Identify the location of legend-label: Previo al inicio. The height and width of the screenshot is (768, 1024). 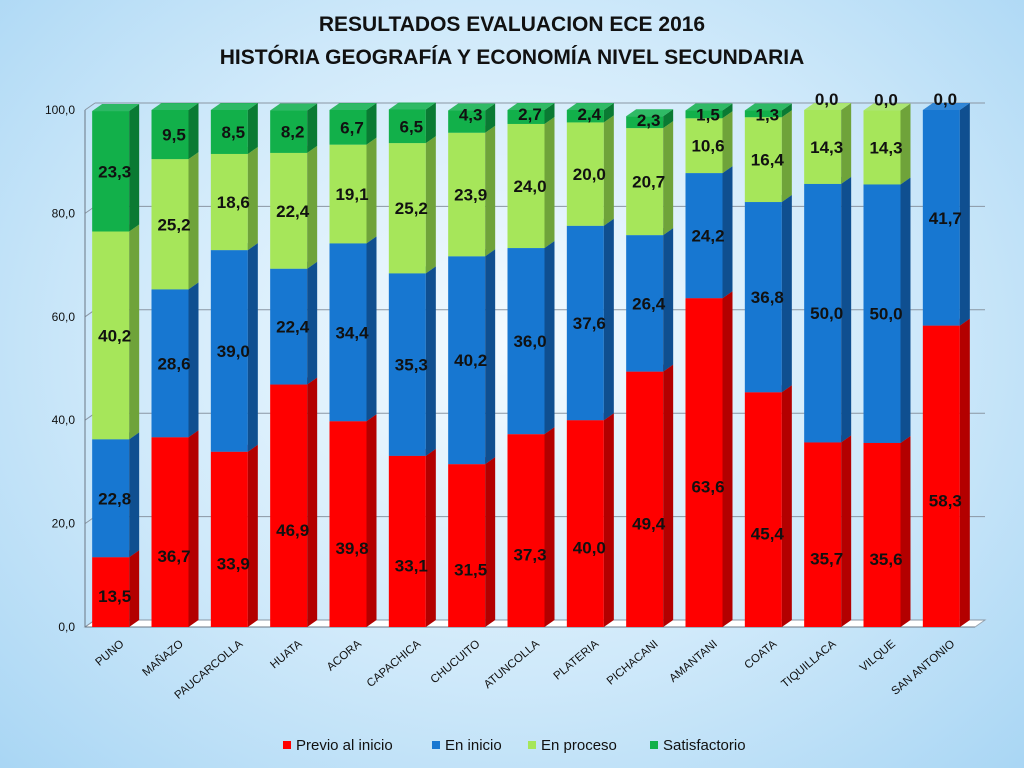
(344, 745).